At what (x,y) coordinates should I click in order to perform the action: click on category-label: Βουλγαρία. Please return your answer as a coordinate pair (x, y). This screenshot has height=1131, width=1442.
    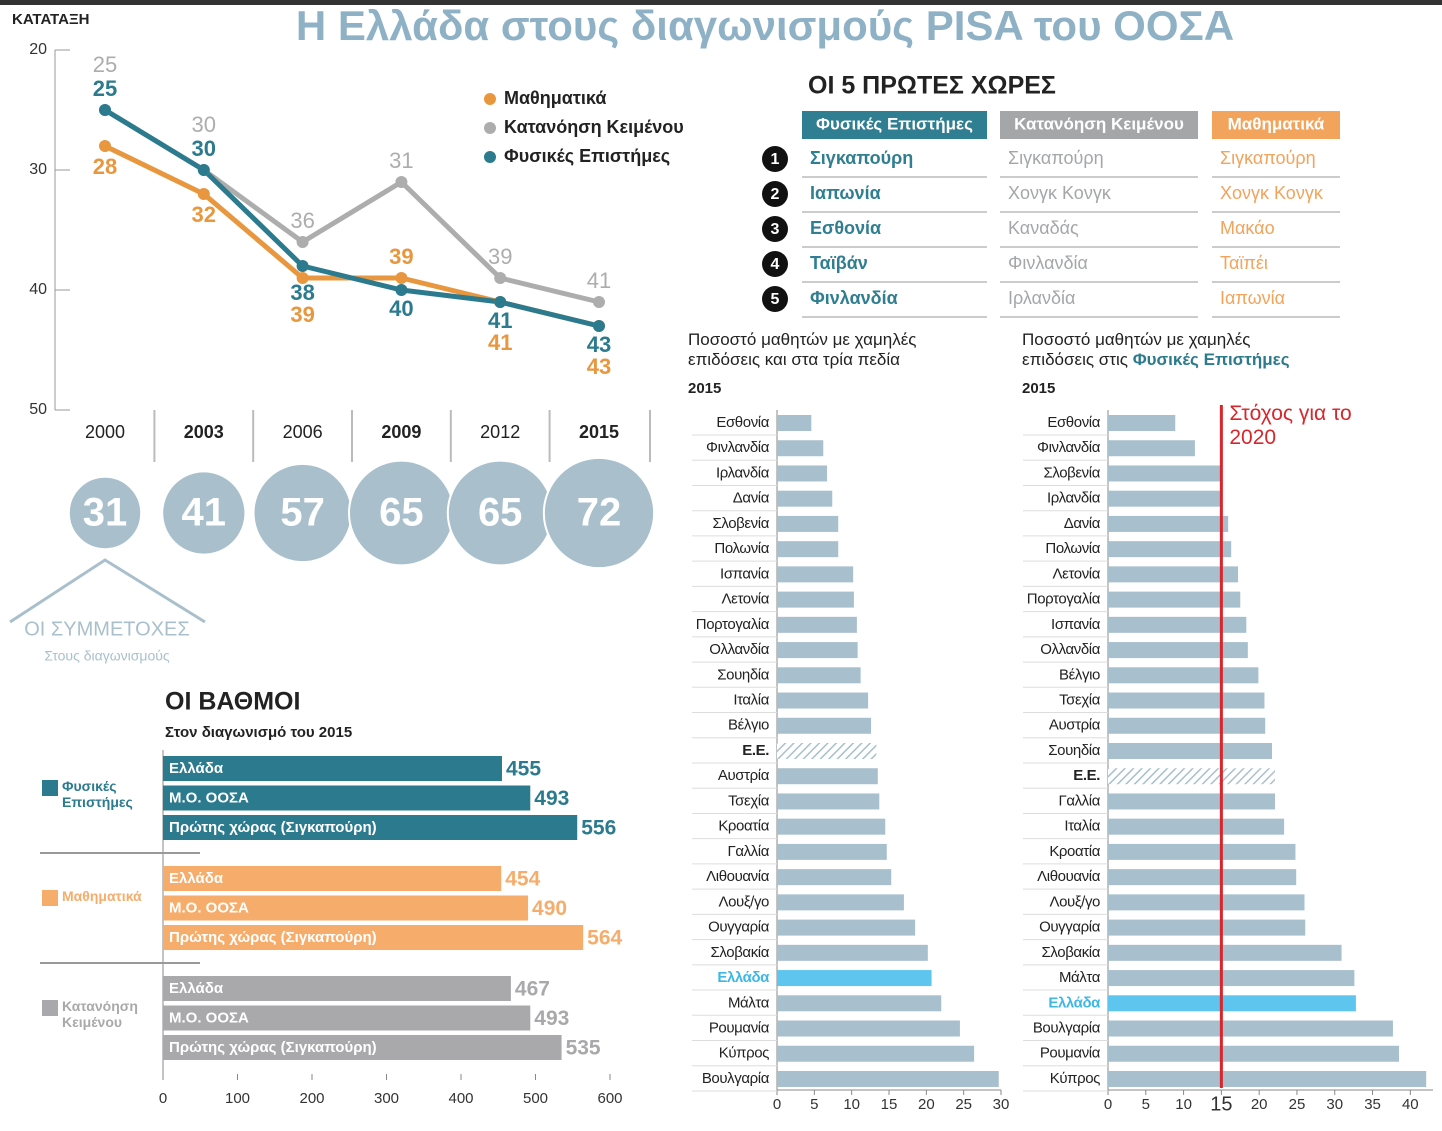
    Looking at the image, I should click on (736, 1078).